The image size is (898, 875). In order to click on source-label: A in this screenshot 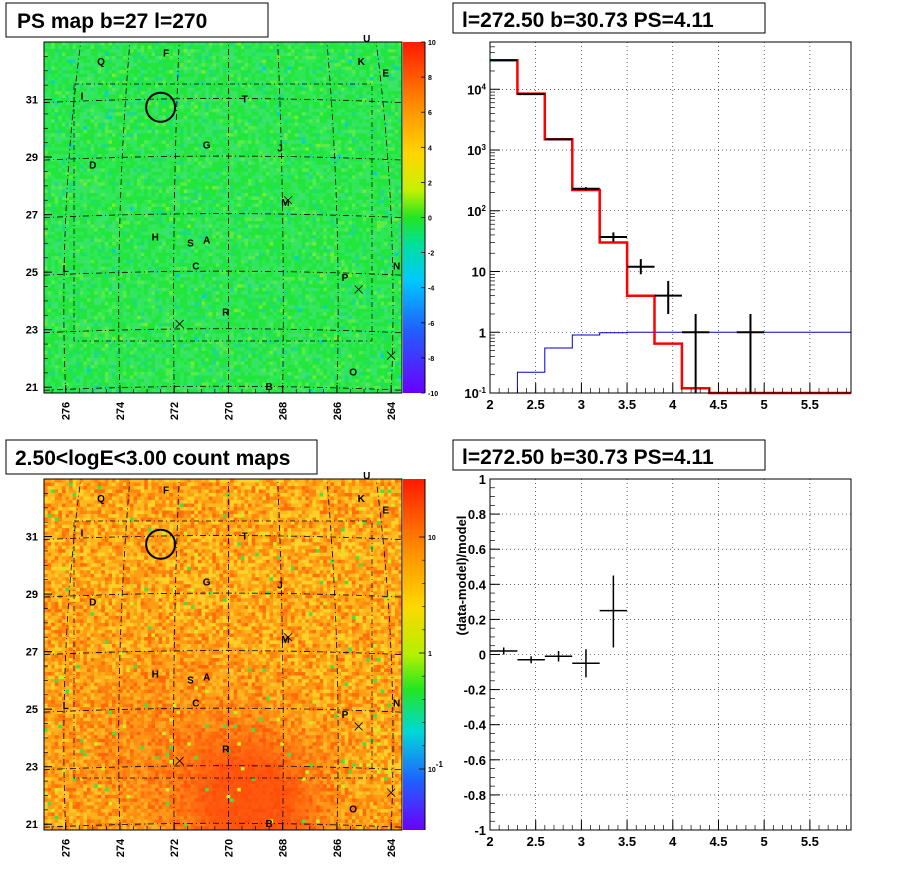, I will do `click(206, 677)`.